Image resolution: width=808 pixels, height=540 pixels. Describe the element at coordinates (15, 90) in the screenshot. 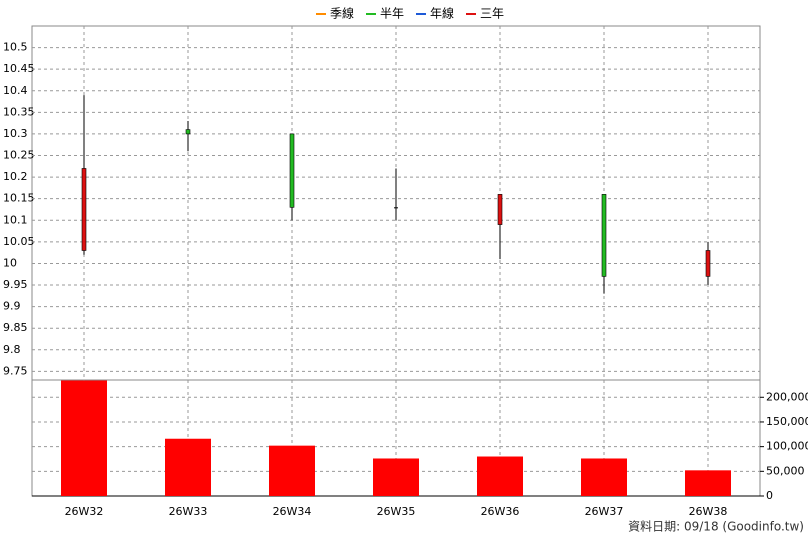

I see `y-tick-label: 10.4` at that location.